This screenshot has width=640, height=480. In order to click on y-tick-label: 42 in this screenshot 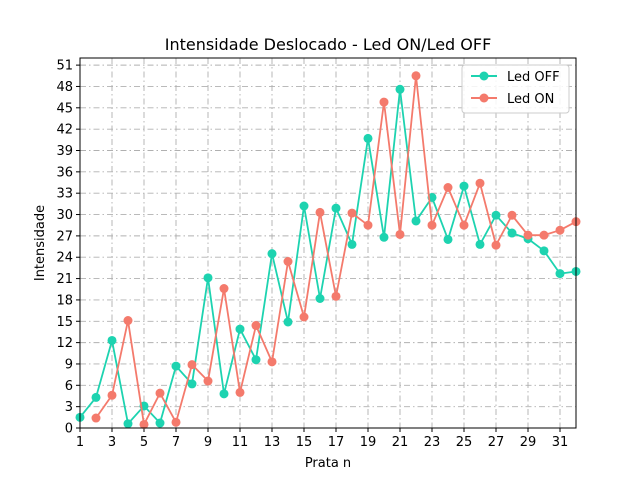, I will do `click(64, 130)`.